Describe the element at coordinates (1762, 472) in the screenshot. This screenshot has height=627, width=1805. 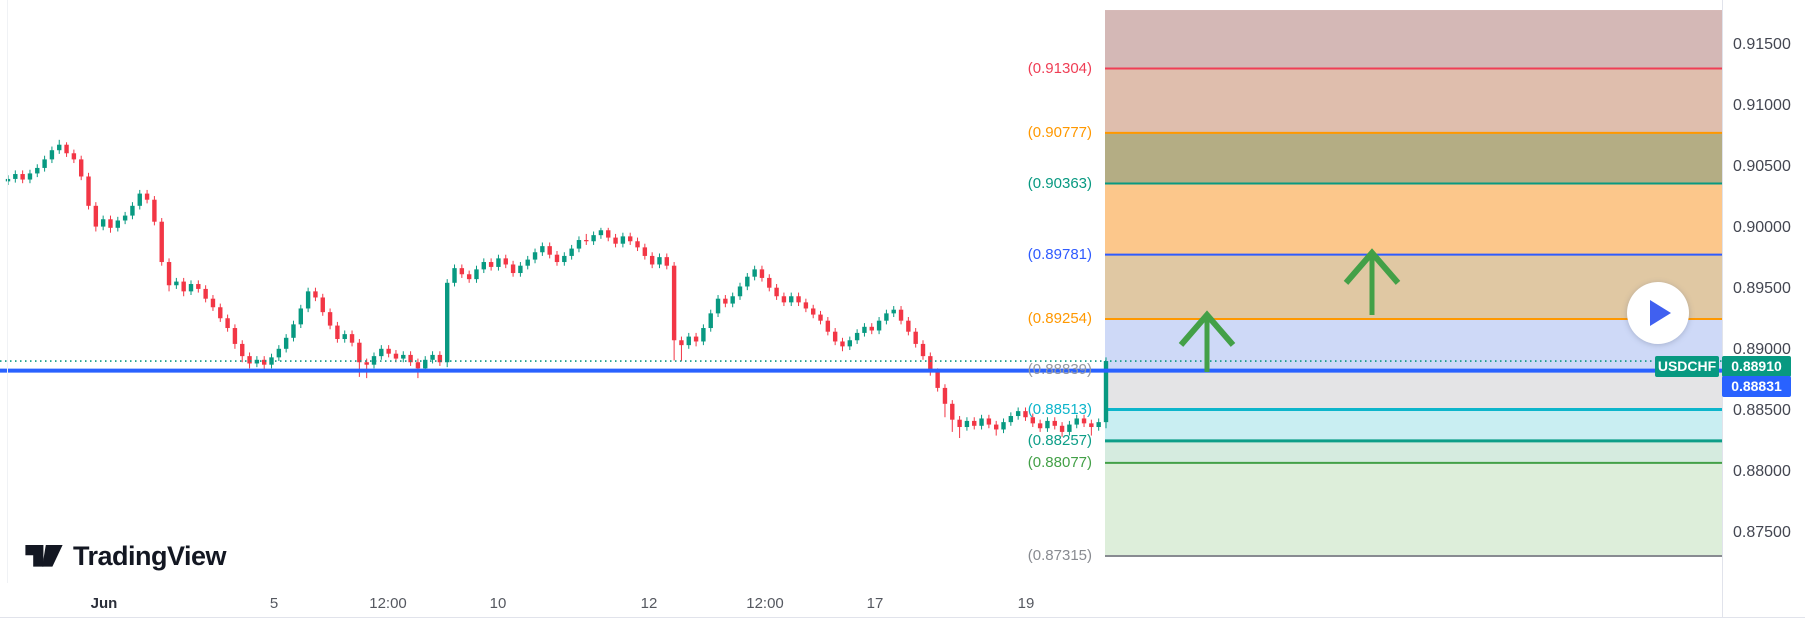
I see `price-axis-tick: 0.88000` at that location.